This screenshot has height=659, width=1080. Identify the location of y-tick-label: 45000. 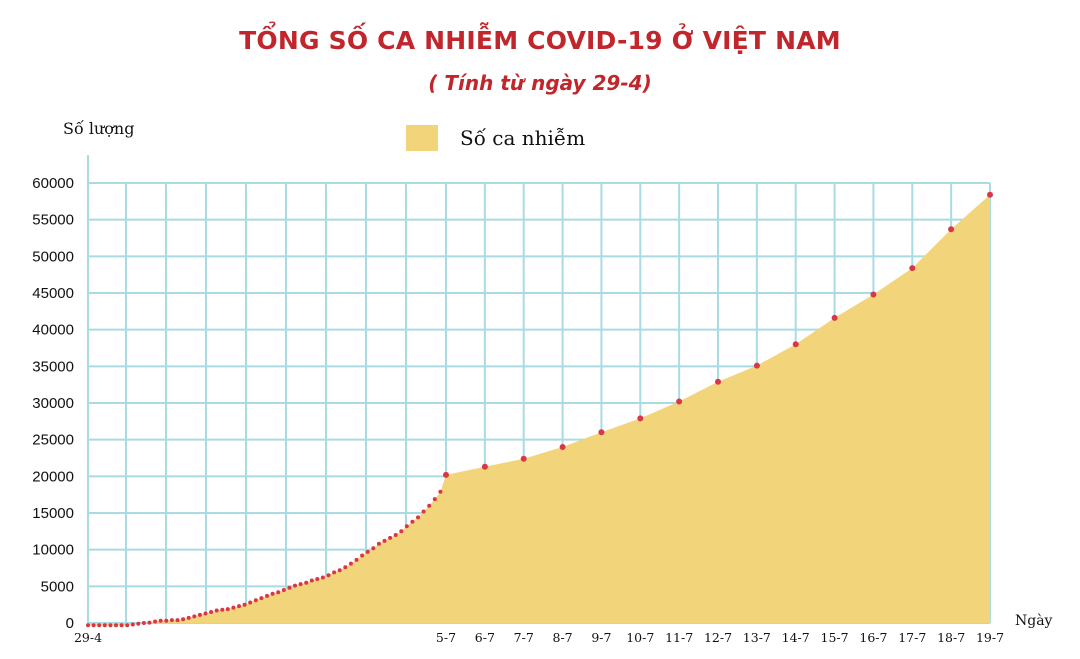
(53, 293).